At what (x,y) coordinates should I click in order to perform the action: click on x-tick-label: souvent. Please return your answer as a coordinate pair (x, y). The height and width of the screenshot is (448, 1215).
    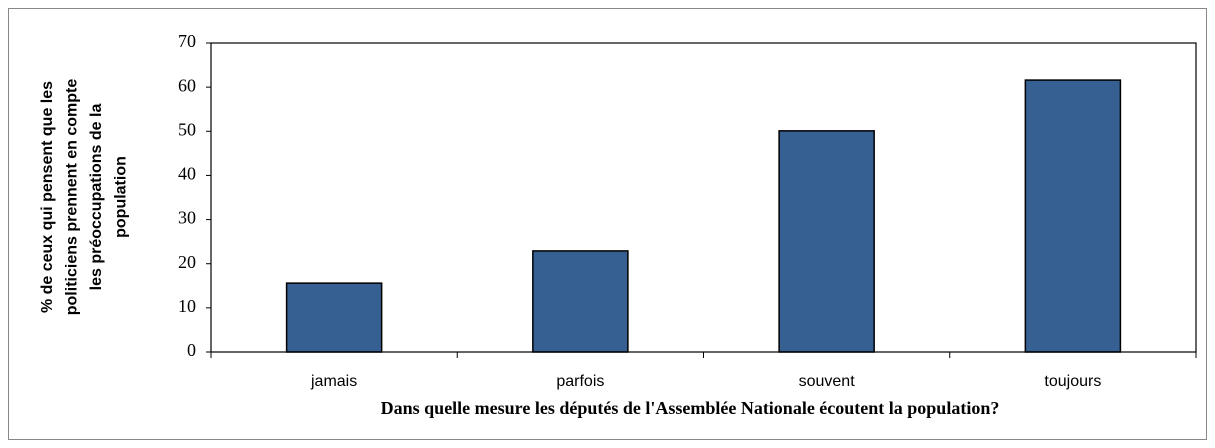
    Looking at the image, I should click on (827, 381).